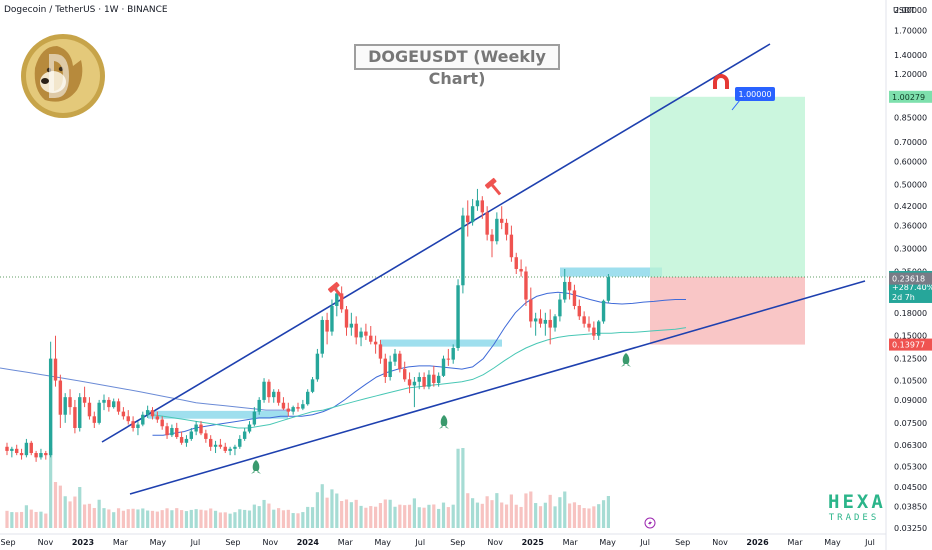 The image size is (932, 550). Describe the element at coordinates (757, 542) in the screenshot. I see `x-tick-label: 2026` at that location.